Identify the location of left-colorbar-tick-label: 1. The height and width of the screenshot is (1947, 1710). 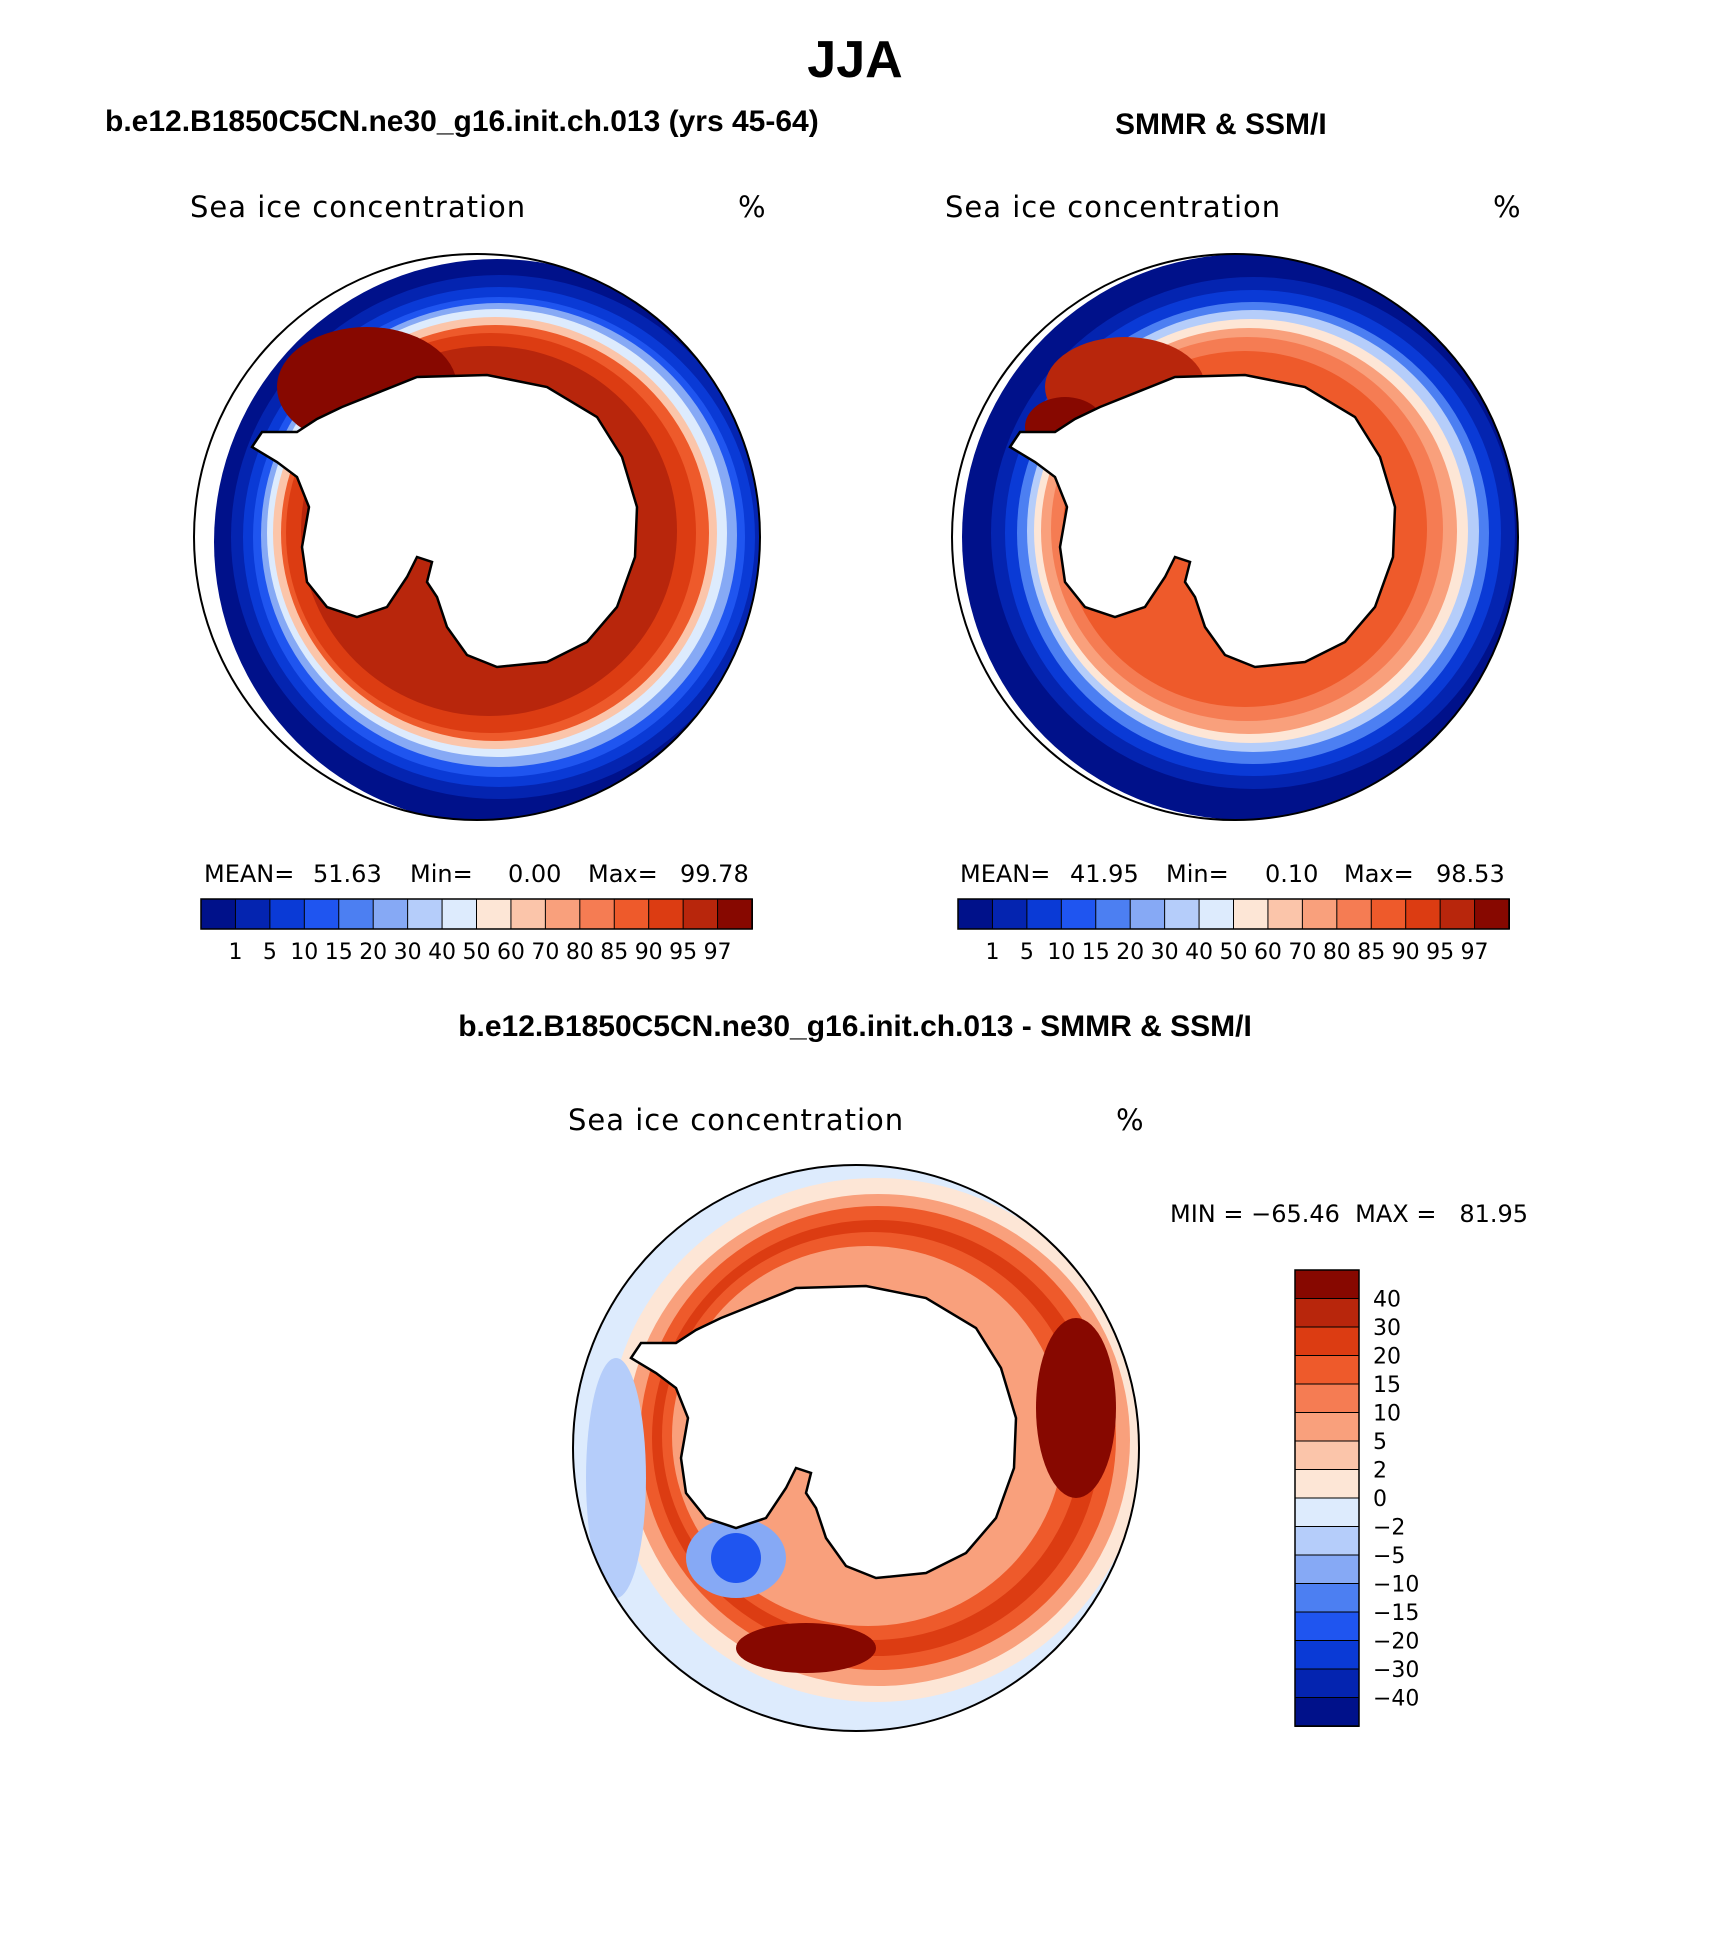
(235, 952).